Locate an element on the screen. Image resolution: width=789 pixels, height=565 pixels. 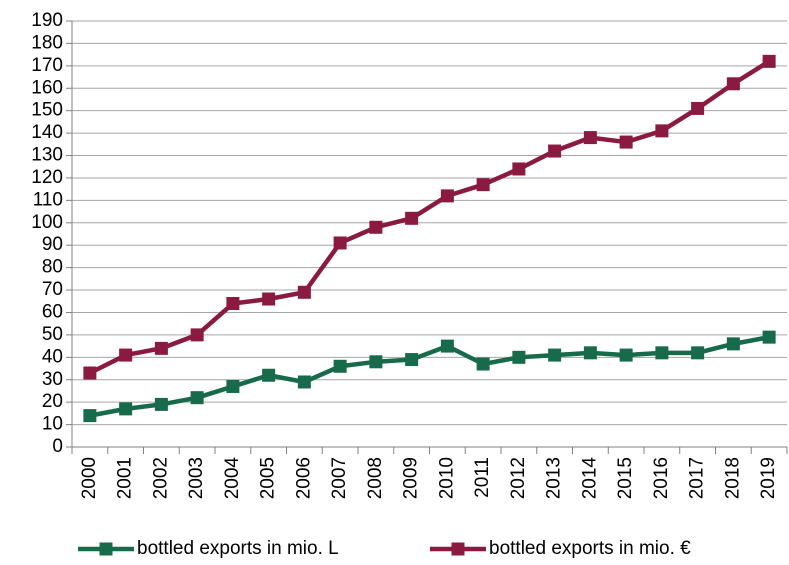
y-tick-label: 120 is located at coordinates (47, 177).